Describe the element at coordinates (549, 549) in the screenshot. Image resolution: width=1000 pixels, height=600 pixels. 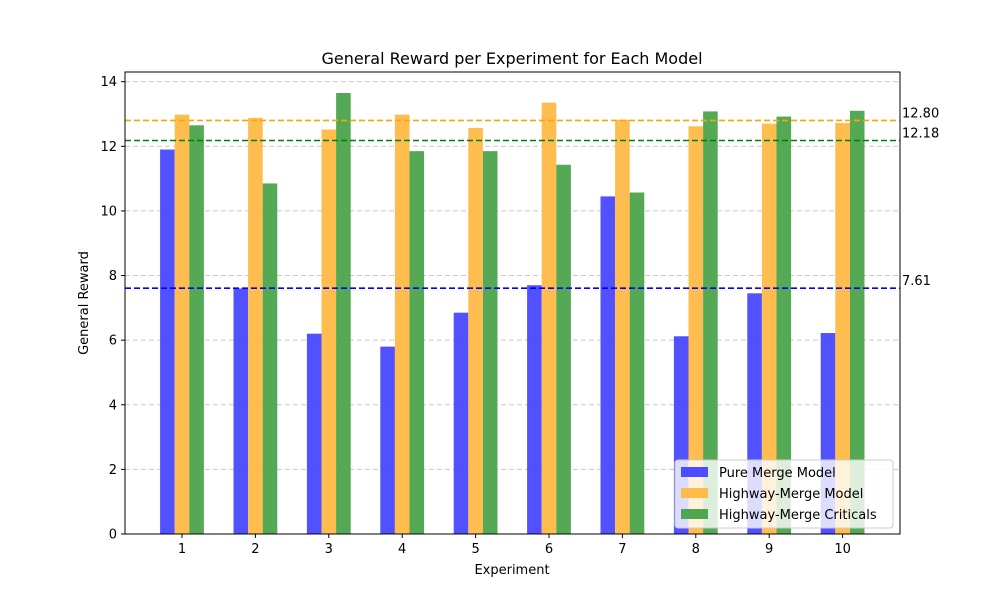
I see `x-tick-label: 6` at that location.